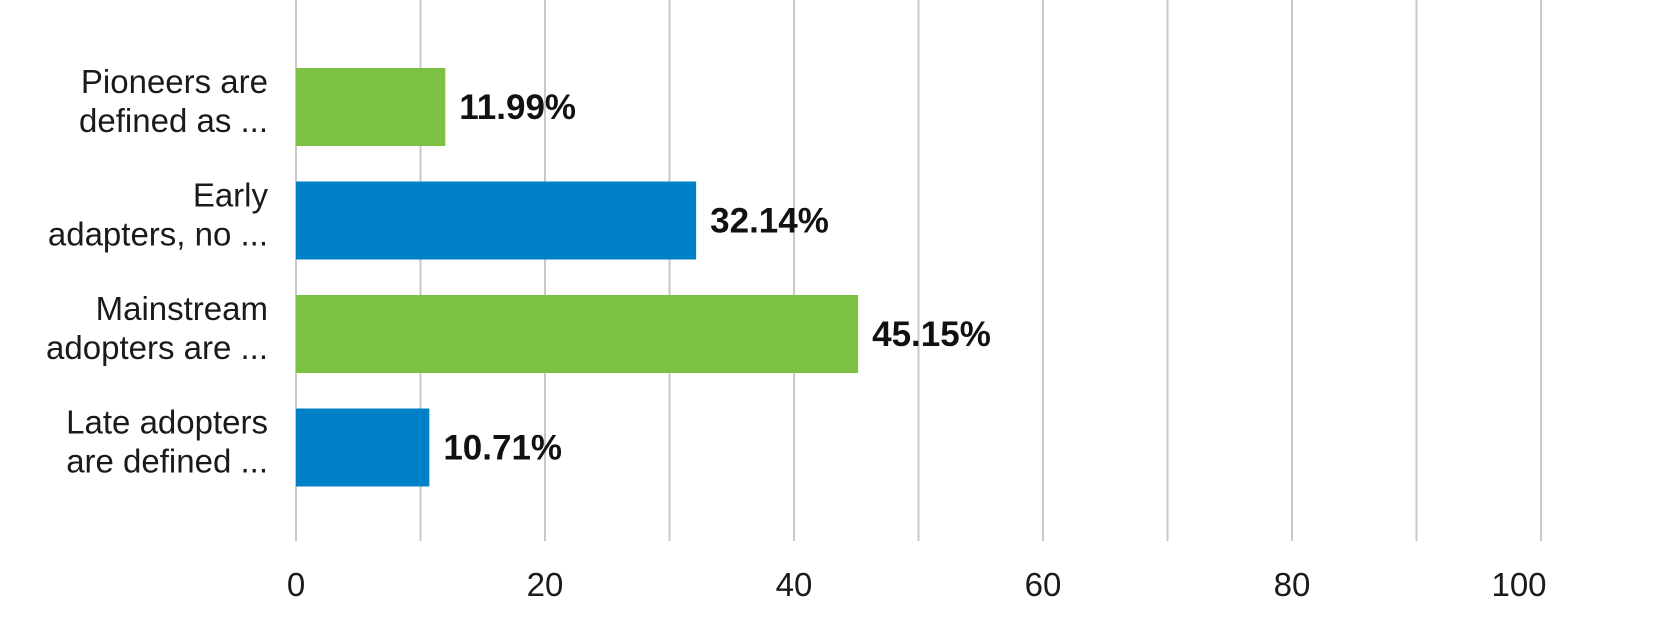 The image size is (1661, 633). What do you see at coordinates (794, 584) in the screenshot?
I see `x-tick-label-40: 40` at bounding box center [794, 584].